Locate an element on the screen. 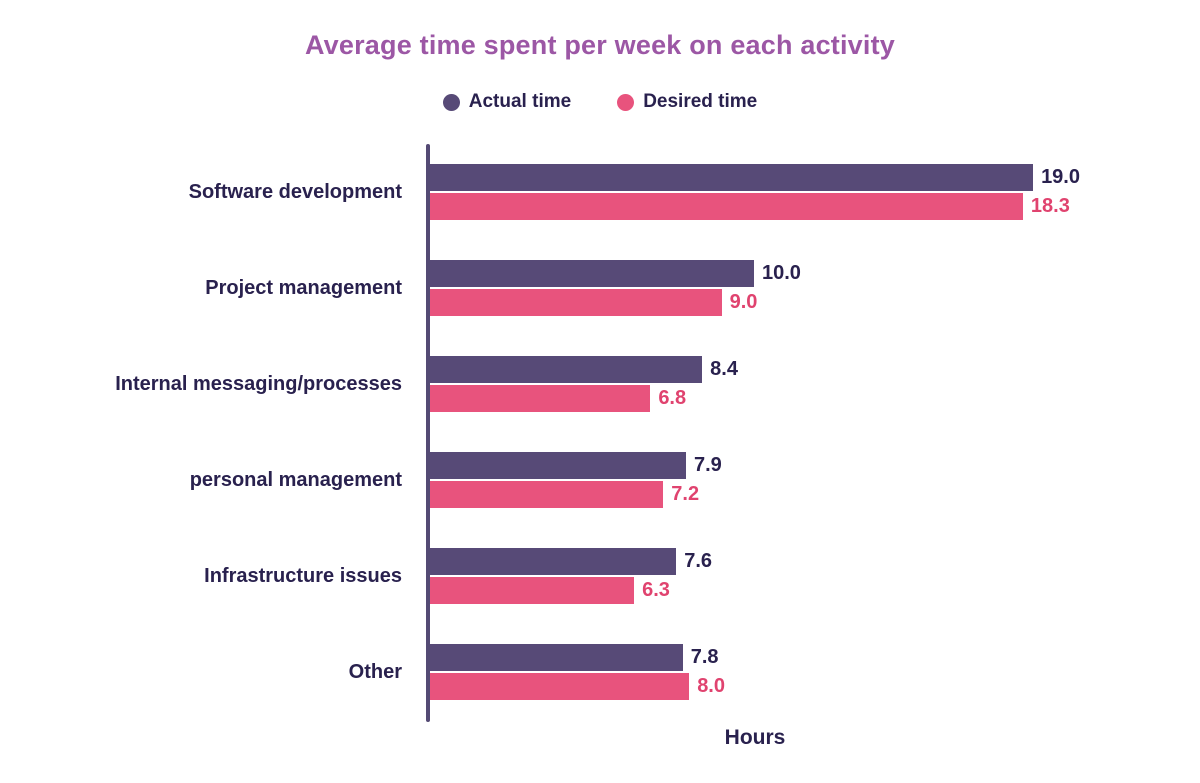  category-label: Software development is located at coordinates (295, 191).